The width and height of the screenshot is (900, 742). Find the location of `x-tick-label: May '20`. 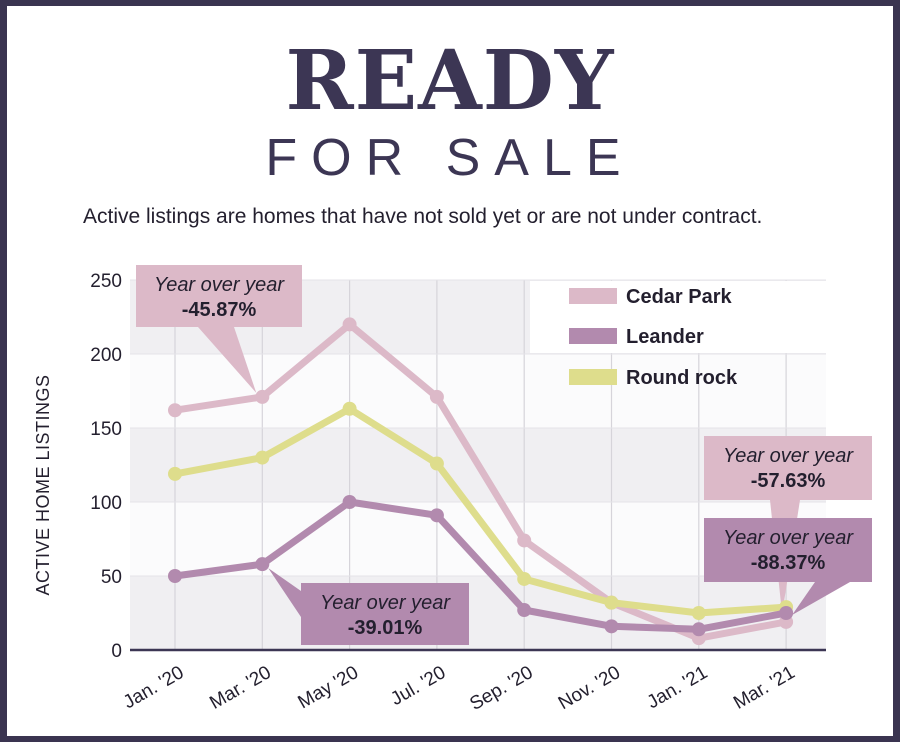

x-tick-label: May '20 is located at coordinates (328, 687).